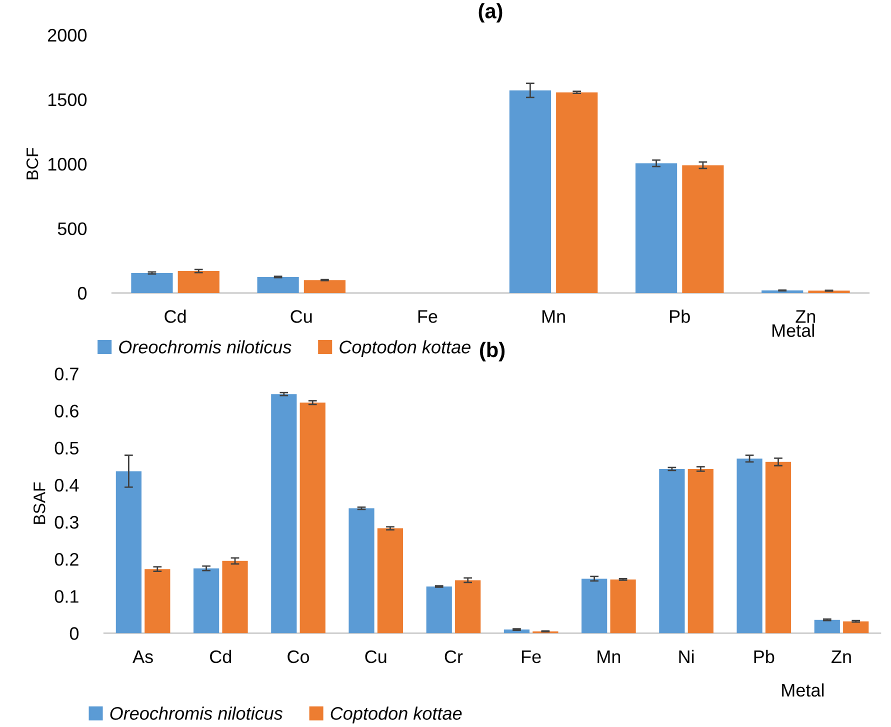  What do you see at coordinates (66, 522) in the screenshot?
I see `y-tick-label: 0.3` at bounding box center [66, 522].